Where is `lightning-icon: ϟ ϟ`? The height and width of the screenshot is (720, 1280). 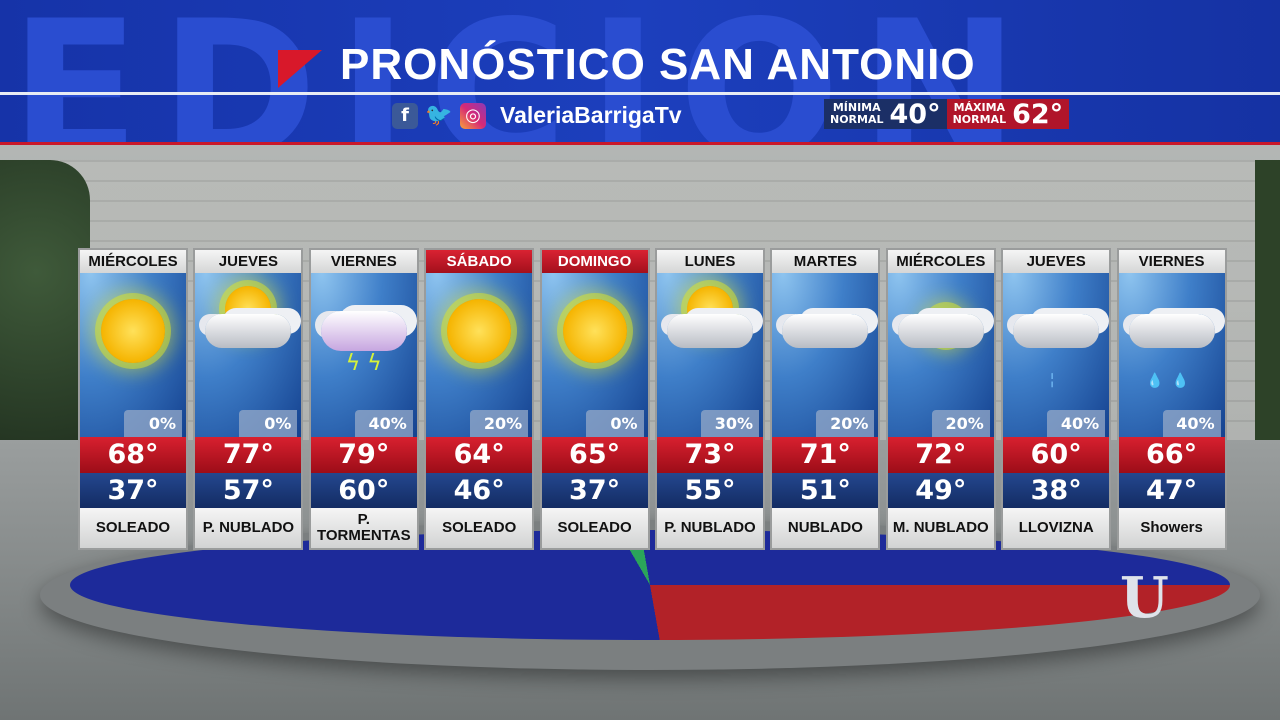 lightning-icon: ϟ ϟ is located at coordinates (363, 363).